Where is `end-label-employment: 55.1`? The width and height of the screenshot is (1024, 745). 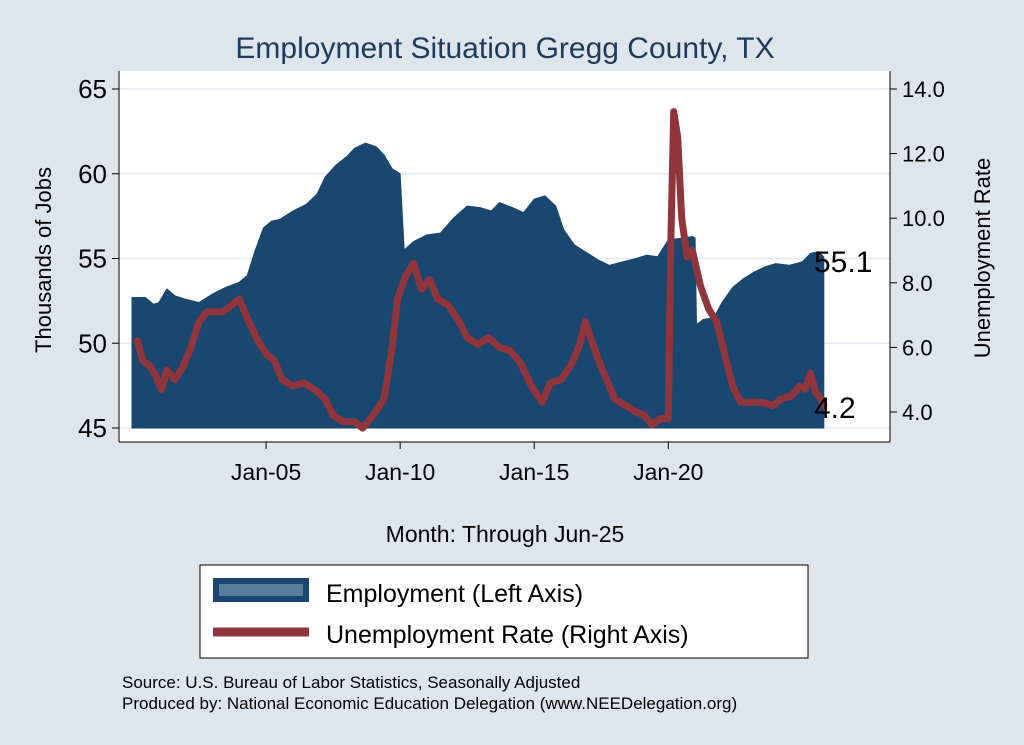 end-label-employment: 55.1 is located at coordinates (843, 262).